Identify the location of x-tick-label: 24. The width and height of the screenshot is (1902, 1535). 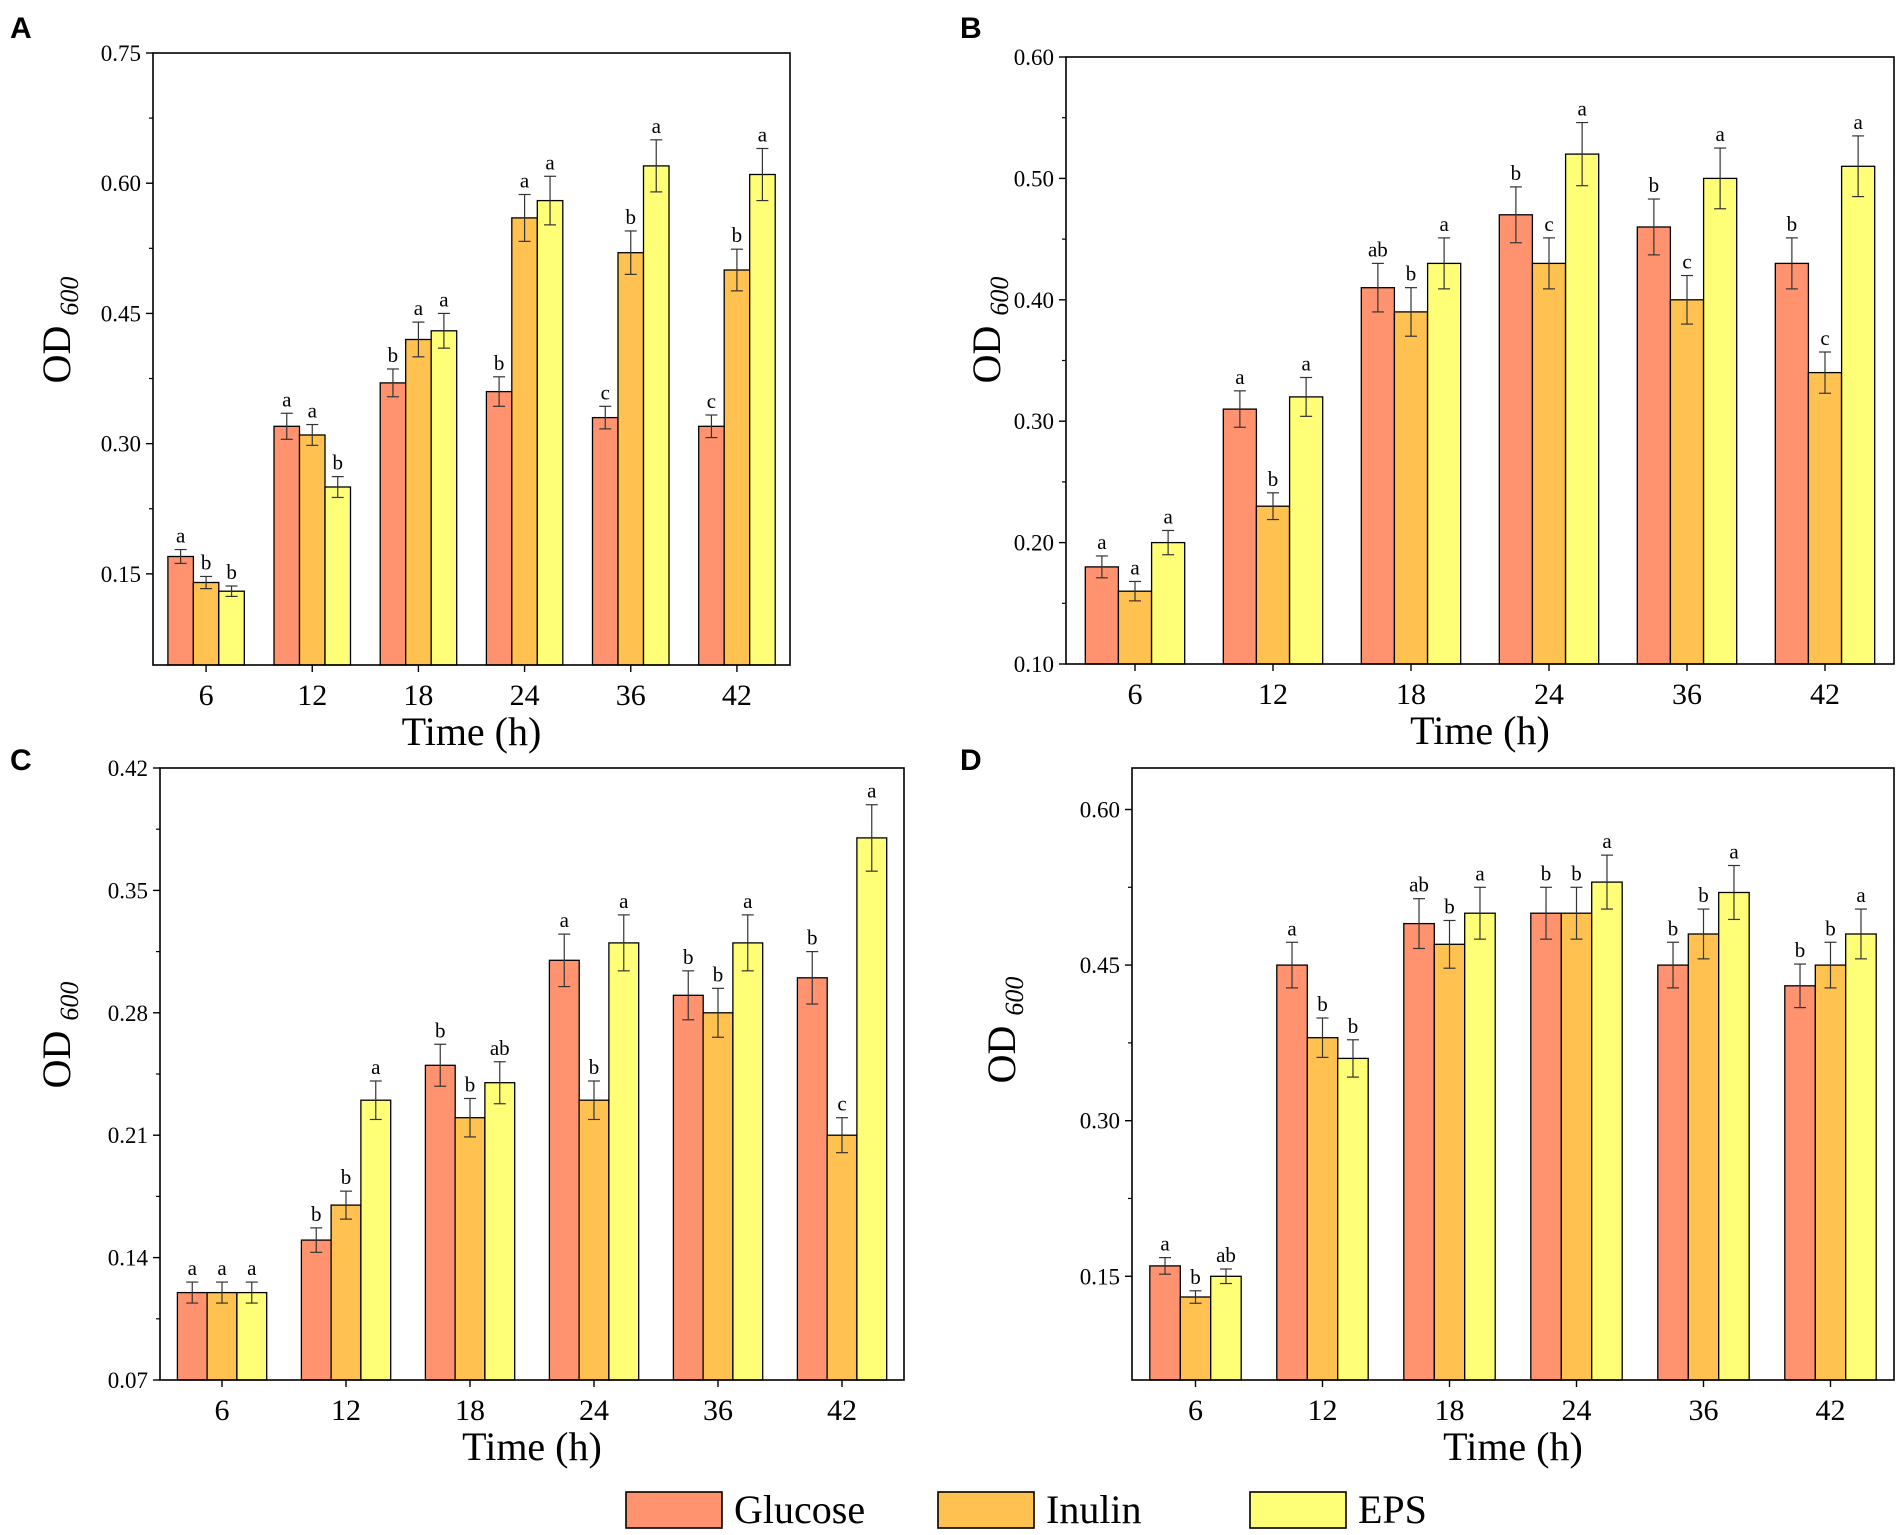
(1549, 694).